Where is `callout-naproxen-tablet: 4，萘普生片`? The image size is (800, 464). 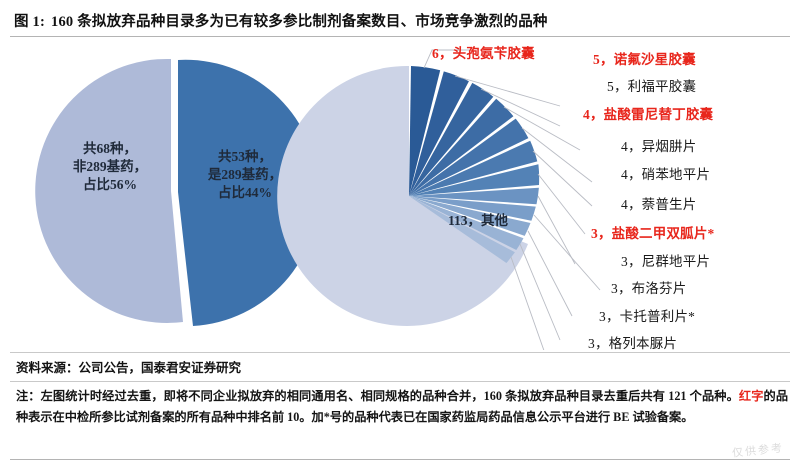 callout-naproxen-tablet: 4，萘普生片 is located at coordinates (659, 204).